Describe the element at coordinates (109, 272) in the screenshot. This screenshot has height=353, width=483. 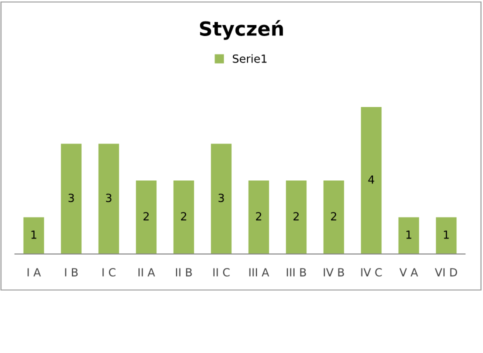
I see `x-tick-label: I C` at that location.